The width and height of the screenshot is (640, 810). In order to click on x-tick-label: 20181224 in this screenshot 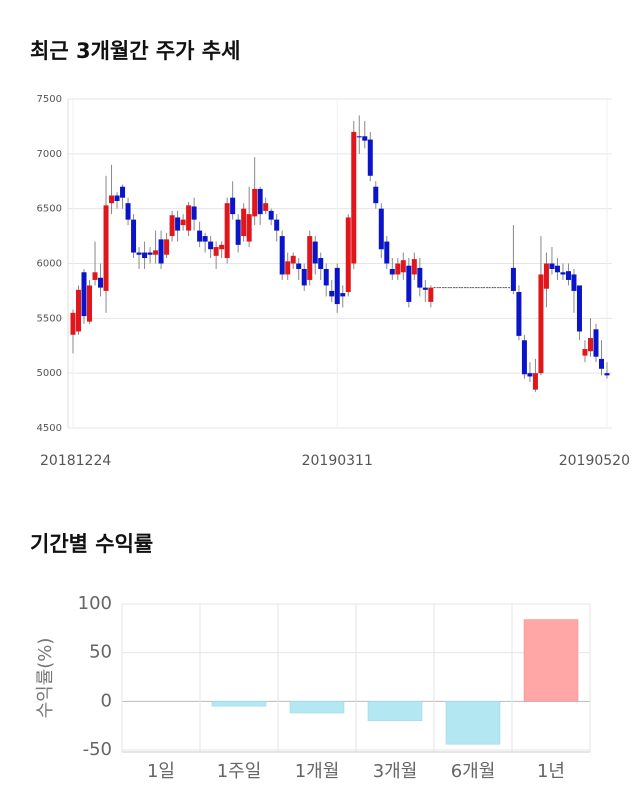, I will do `click(75, 461)`.